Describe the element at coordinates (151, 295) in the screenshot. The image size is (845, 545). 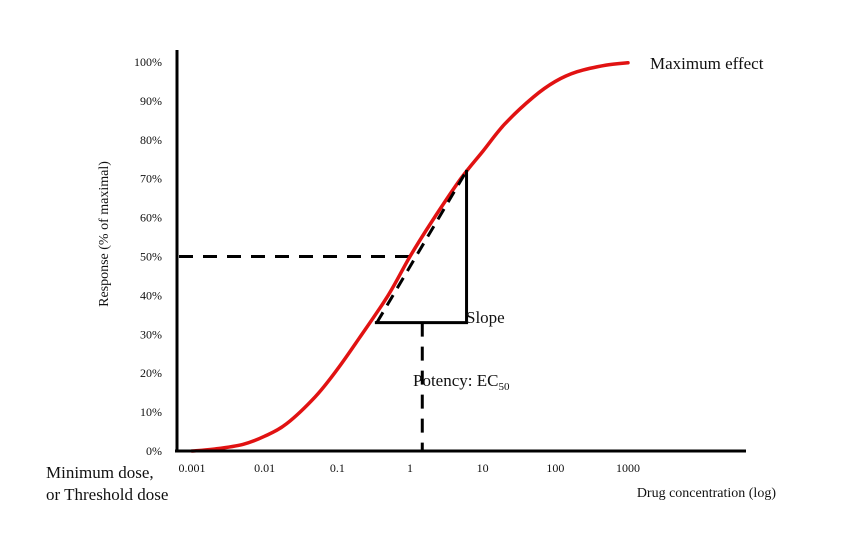
I see `y-tick-label: 40%` at that location.